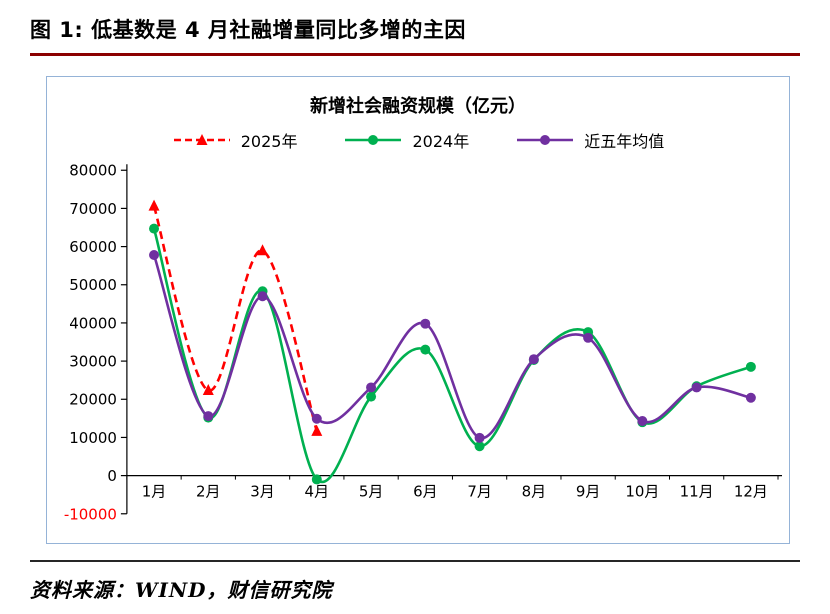 The height and width of the screenshot is (614, 830). What do you see at coordinates (425, 492) in the screenshot?
I see `x-tick-label: 6月` at bounding box center [425, 492].